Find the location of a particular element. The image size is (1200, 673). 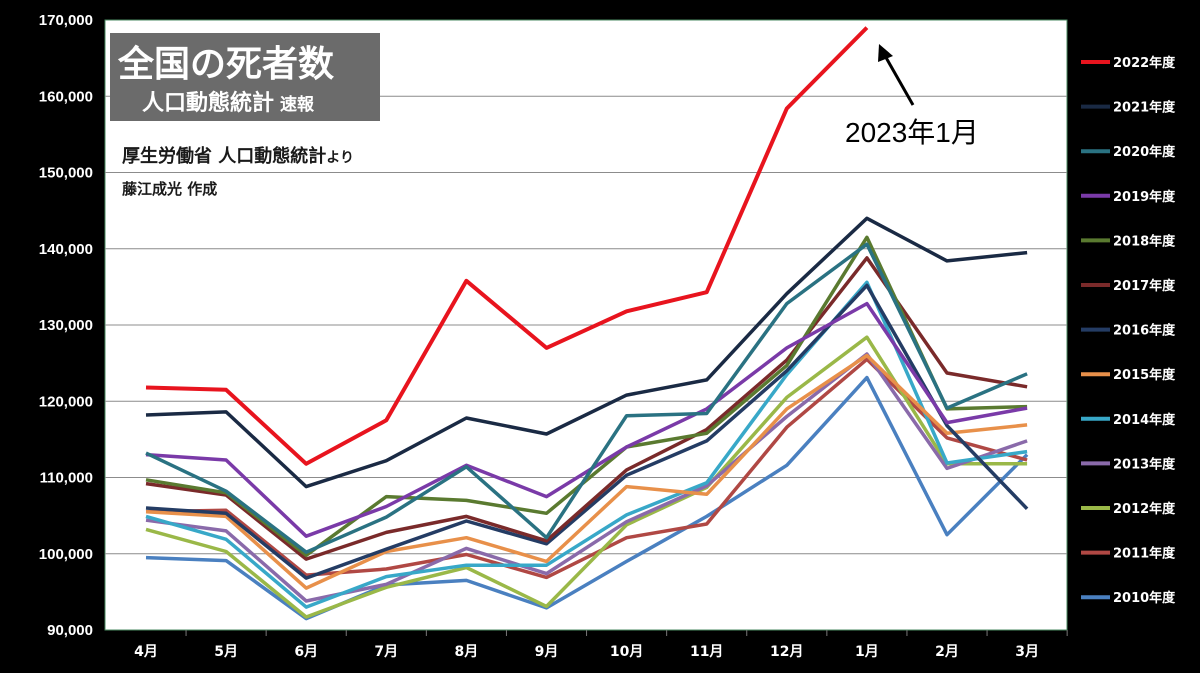

legend-label: 2019年度 is located at coordinates (1144, 197).